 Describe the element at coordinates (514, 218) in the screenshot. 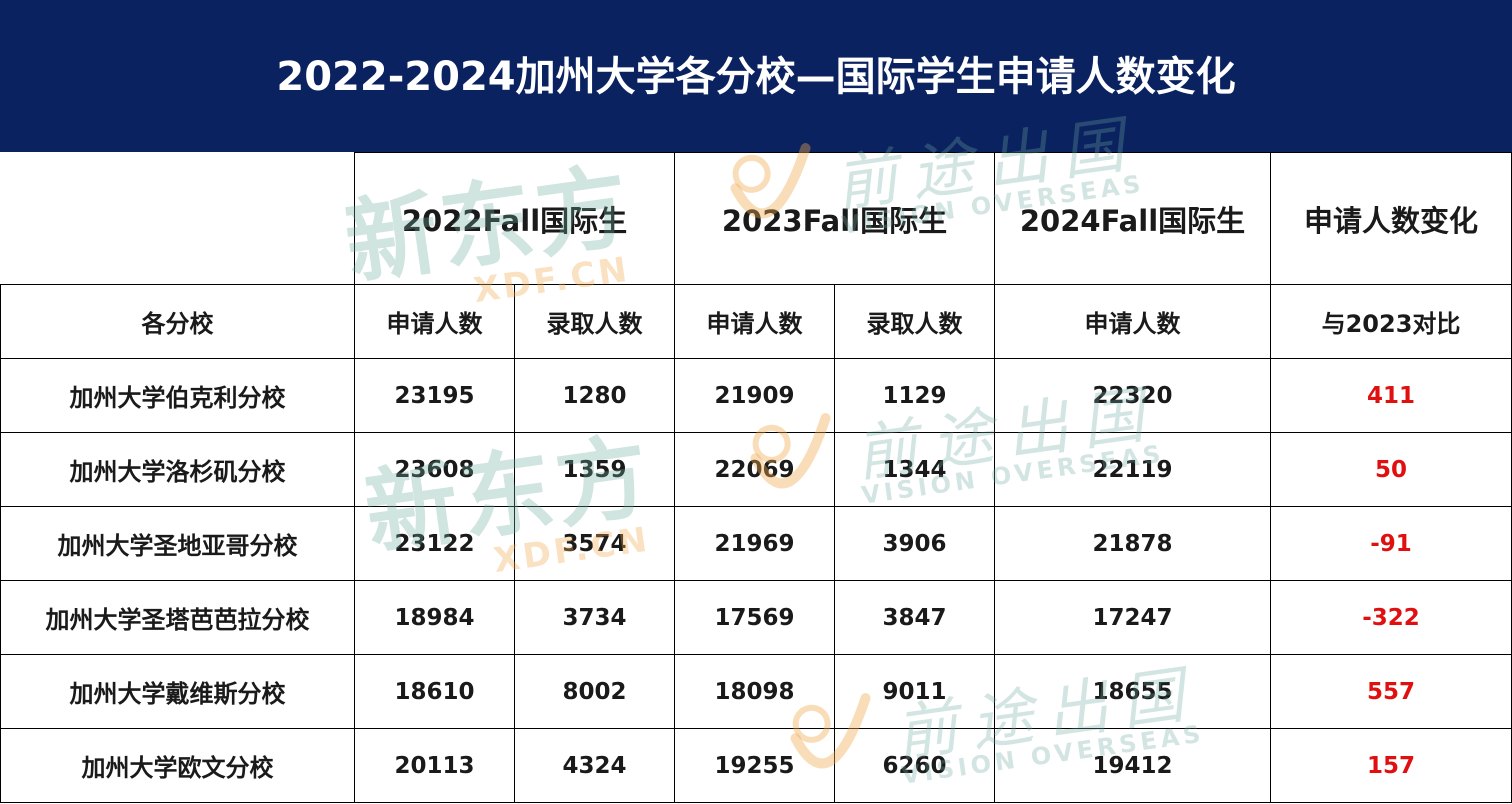

I see `header-group-2022: 2022Fall国际生` at that location.